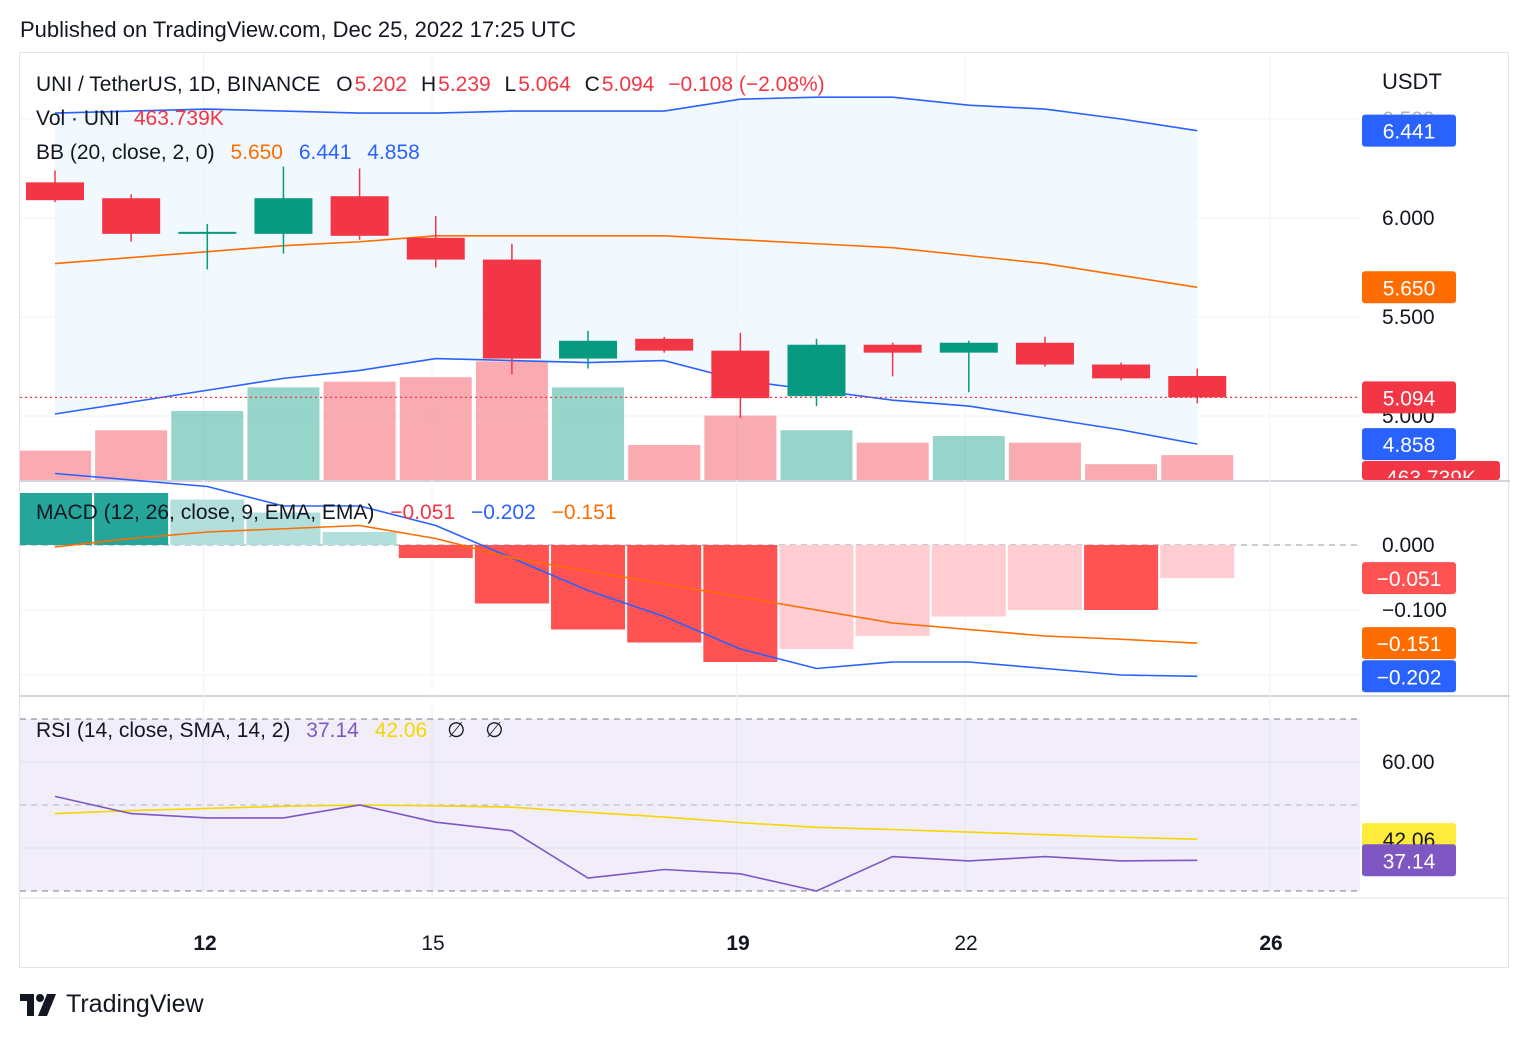 The width and height of the screenshot is (1530, 1038). I want to click on macd-hist-value: −0.051, so click(423, 512).